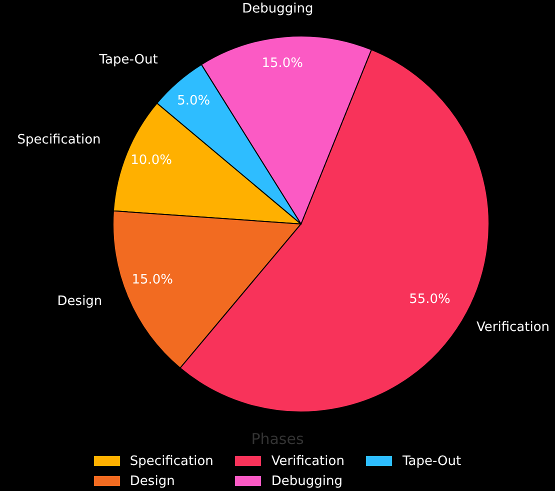  What do you see at coordinates (432, 461) in the screenshot?
I see `legend-label: Tape-Out` at bounding box center [432, 461].